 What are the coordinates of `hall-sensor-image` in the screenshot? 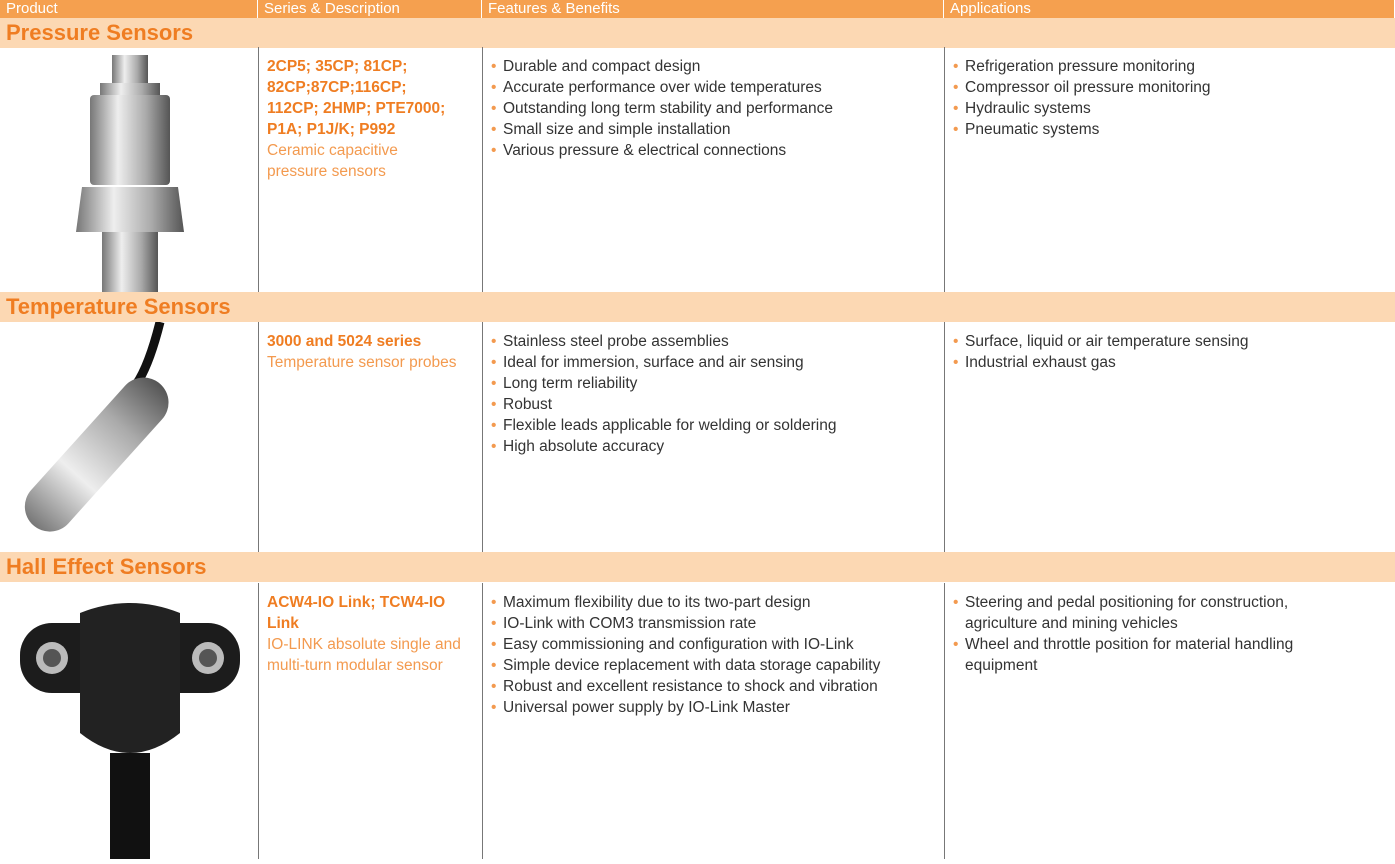 It's located at (130, 731).